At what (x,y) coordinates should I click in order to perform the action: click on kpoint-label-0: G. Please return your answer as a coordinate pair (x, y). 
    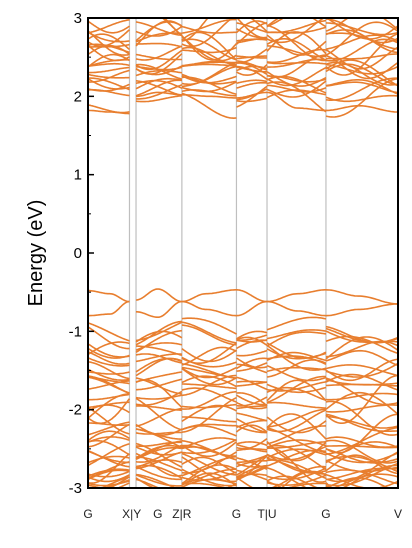
    Looking at the image, I should click on (87, 514).